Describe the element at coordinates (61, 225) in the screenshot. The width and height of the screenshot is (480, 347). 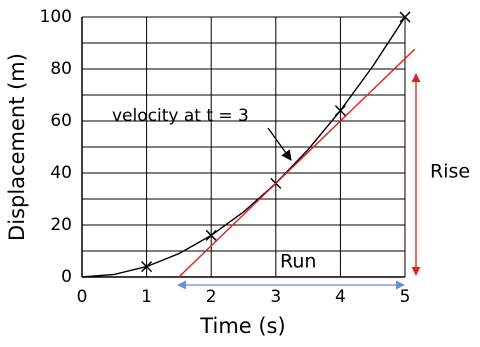
I see `y-tick-label: 20` at that location.